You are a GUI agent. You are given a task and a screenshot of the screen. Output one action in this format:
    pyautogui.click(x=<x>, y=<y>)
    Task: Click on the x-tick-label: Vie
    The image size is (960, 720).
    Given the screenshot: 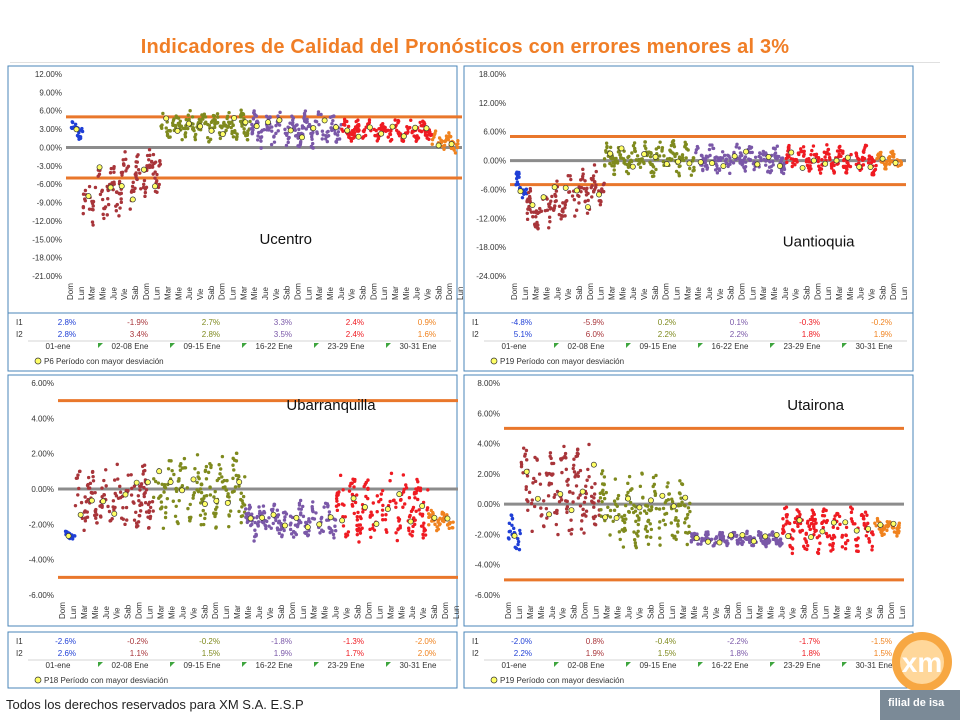 What is the action you would take?
    pyautogui.click(x=352, y=294)
    